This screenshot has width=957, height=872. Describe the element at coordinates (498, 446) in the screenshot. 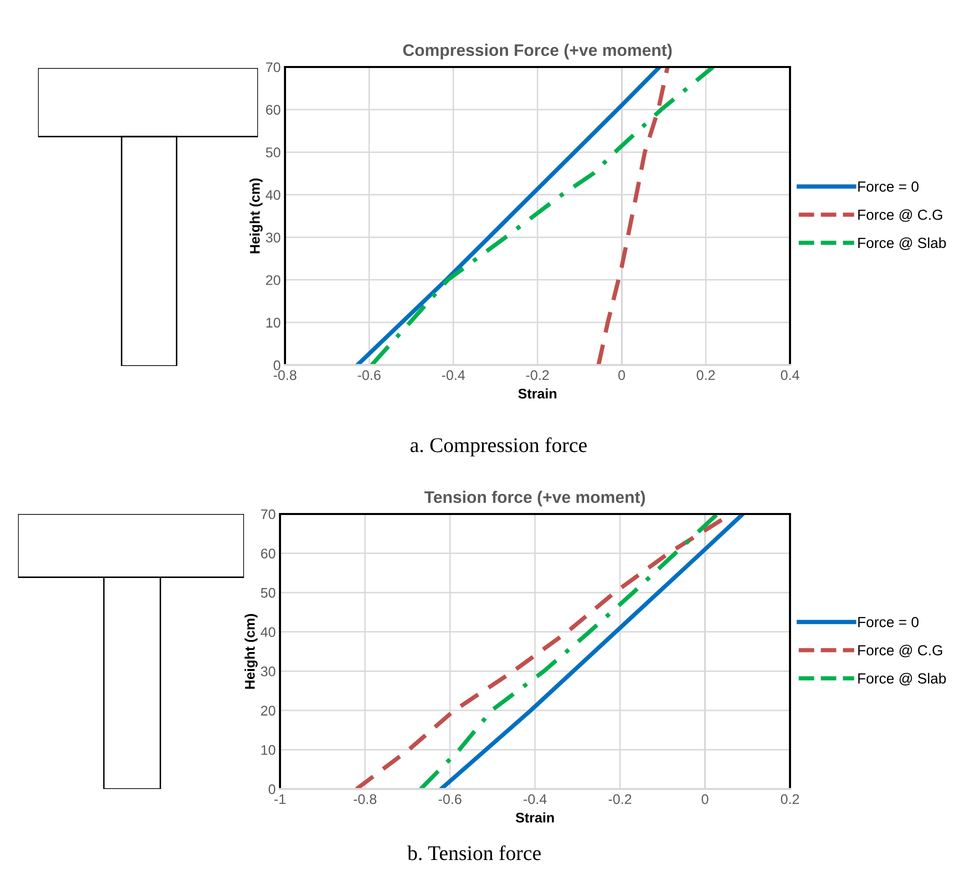

I see `text: a. Compression force` at that location.